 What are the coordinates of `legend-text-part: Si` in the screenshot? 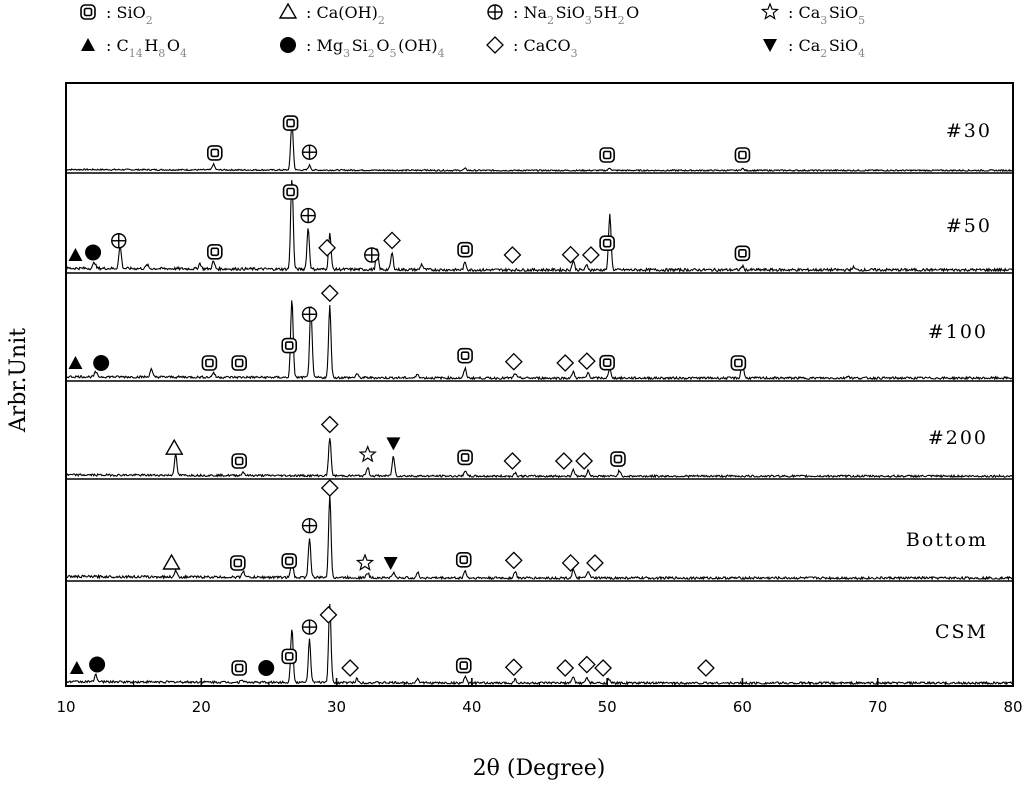 It's located at (360, 45).